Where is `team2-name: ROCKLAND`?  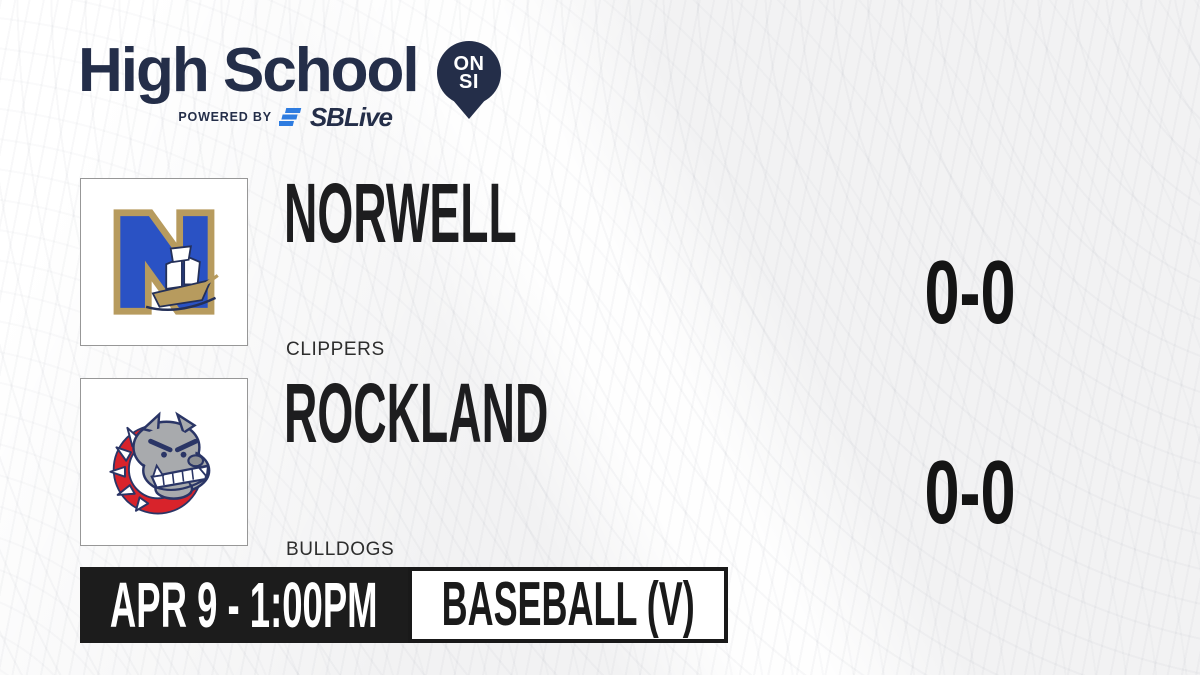
team2-name: ROCKLAND is located at coordinates (416, 413).